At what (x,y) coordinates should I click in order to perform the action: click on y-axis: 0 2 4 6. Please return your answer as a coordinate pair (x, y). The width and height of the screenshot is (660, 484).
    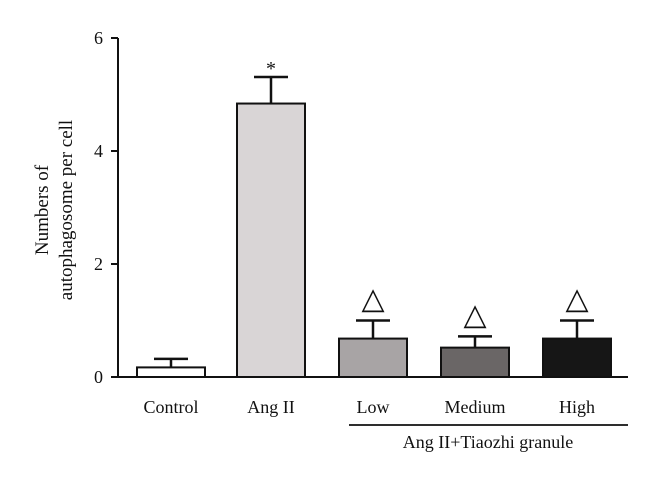
    Looking at the image, I should click on (106, 207).